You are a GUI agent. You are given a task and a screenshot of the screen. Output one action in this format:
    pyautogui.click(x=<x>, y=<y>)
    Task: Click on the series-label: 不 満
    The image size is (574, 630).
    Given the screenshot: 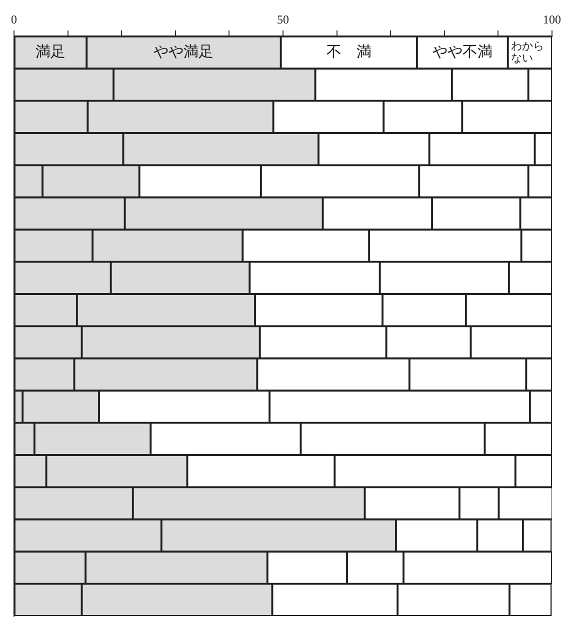 What is the action you would take?
    pyautogui.click(x=349, y=51)
    